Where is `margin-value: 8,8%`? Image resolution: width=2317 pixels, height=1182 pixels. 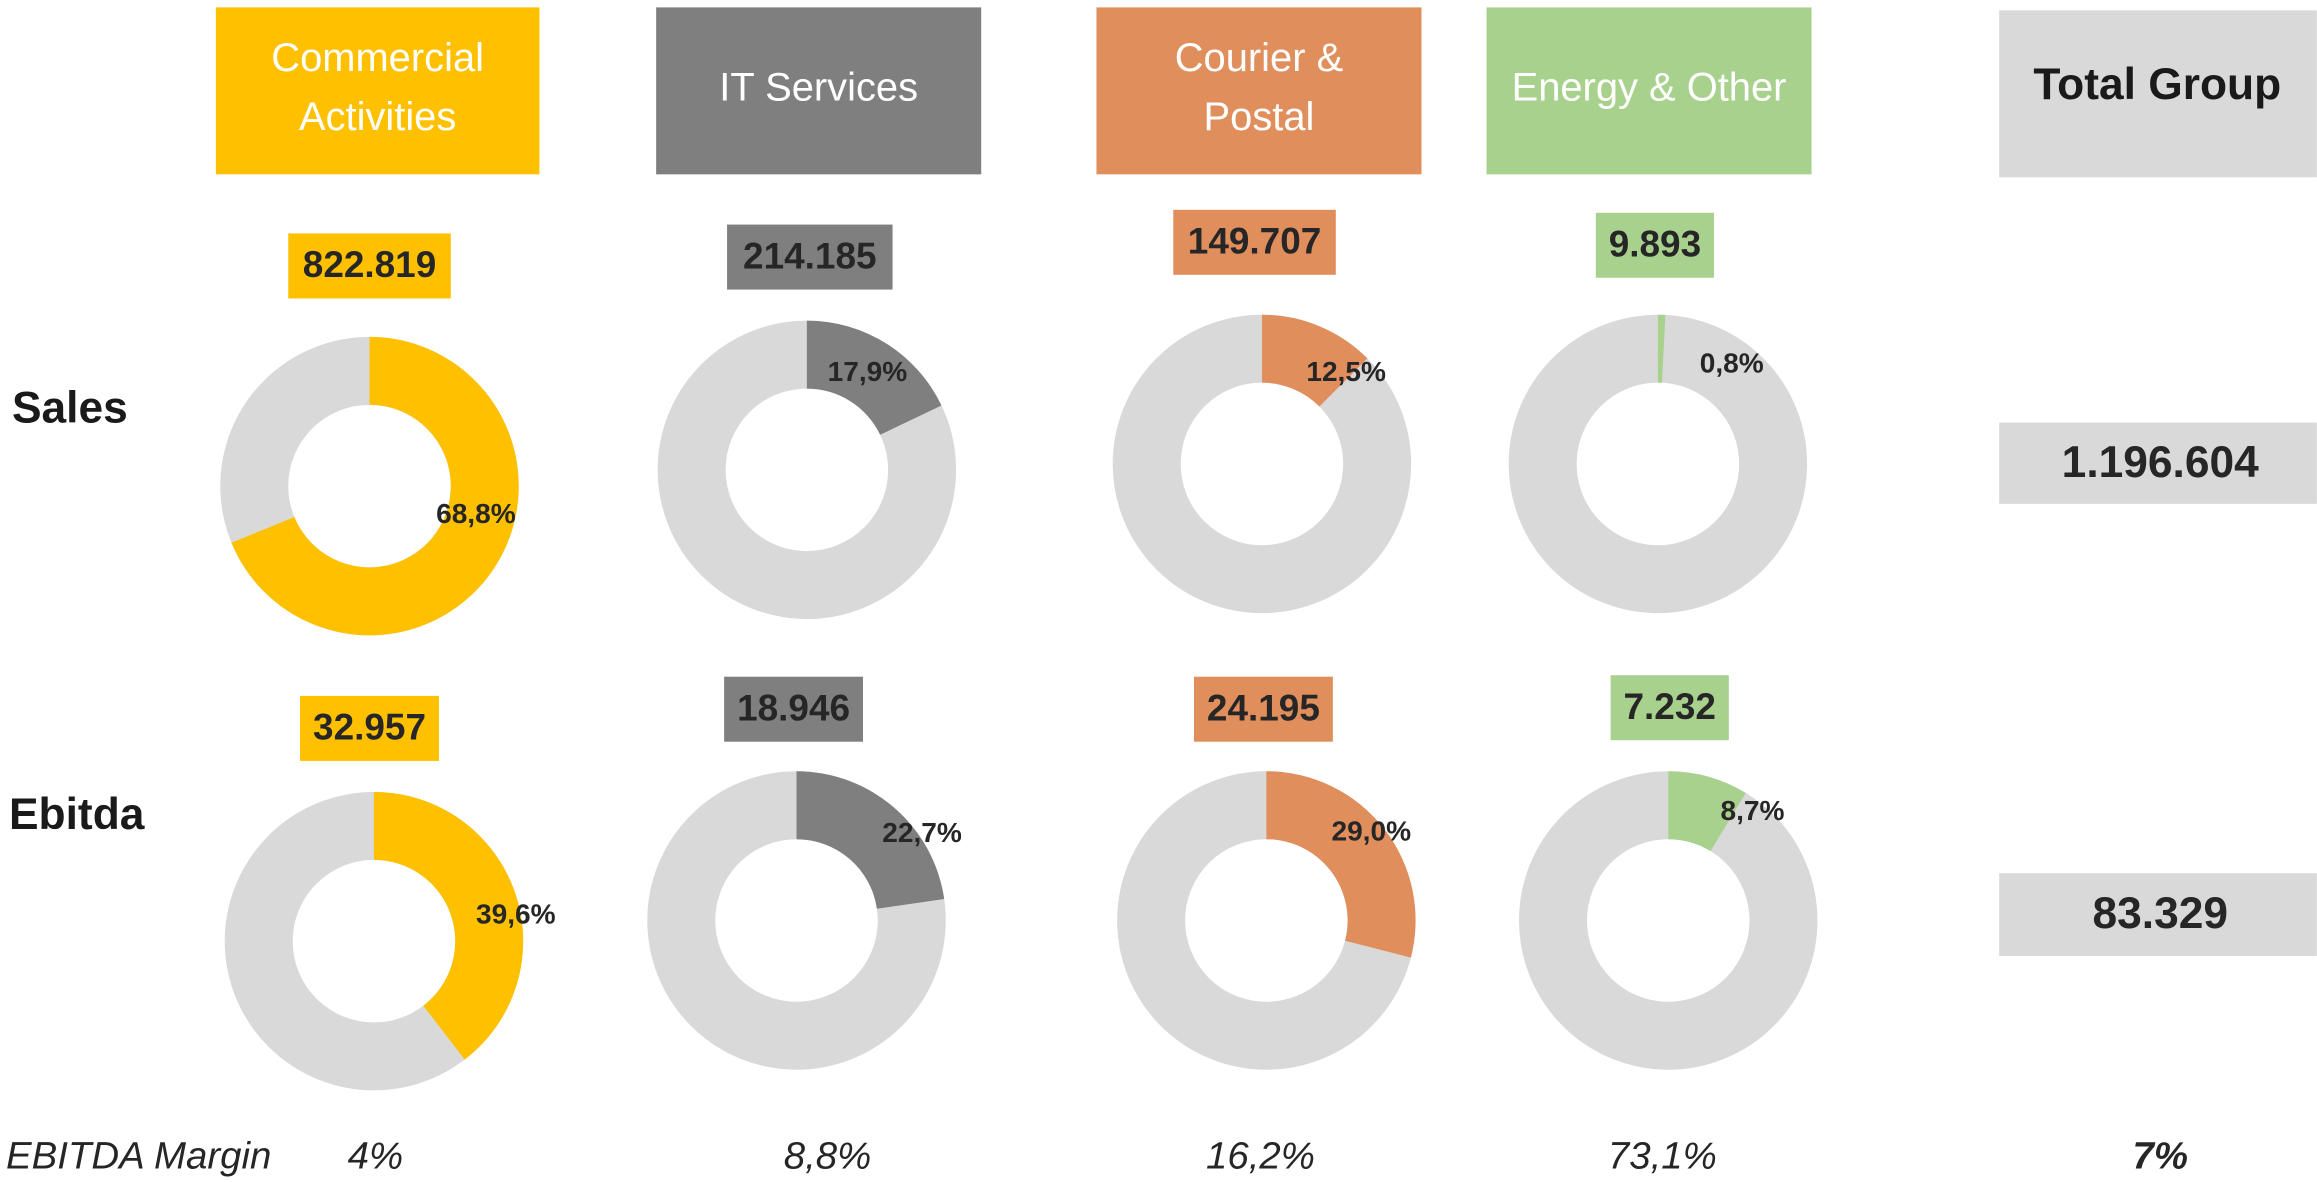
margin-value: 8,8% is located at coordinates (828, 1156).